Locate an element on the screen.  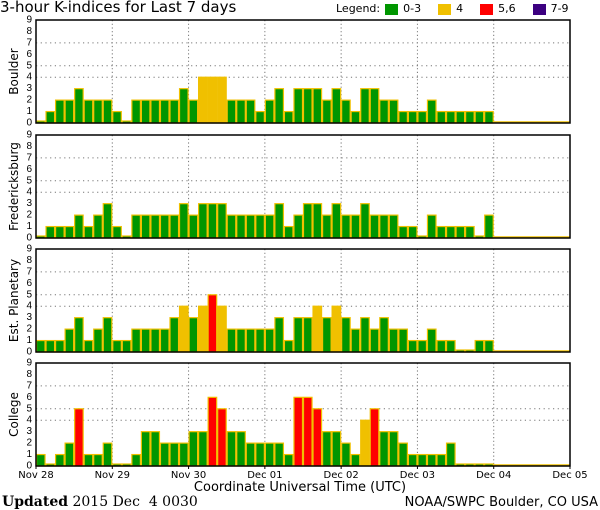
chart-title: 3-hour K-indices for Last 7 days is located at coordinates (118, 8).